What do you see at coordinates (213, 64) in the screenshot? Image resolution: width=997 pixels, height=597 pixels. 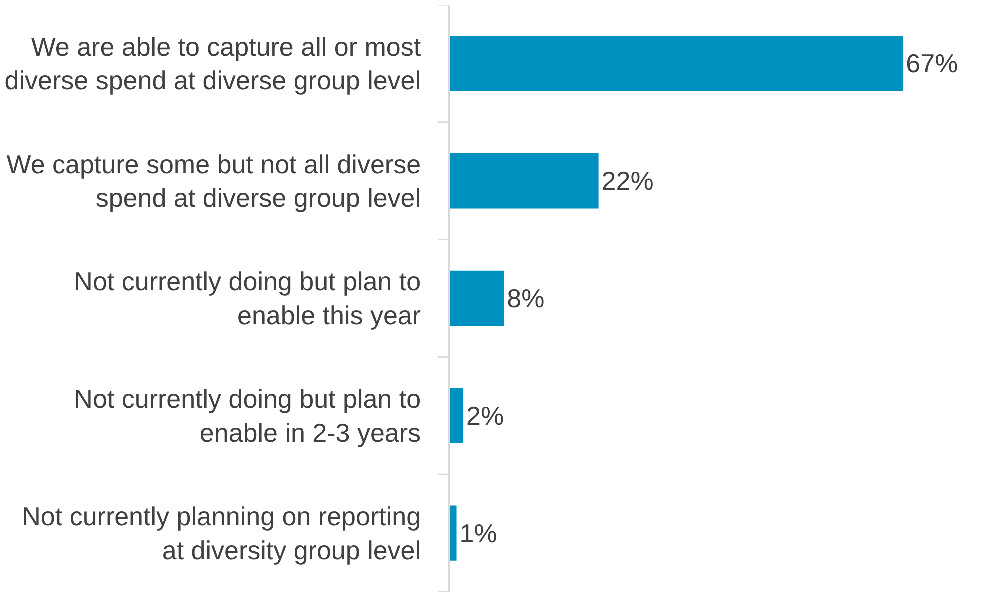 I see `y-tick-label: We are able to capture all or most diverse spend at diverse group level` at bounding box center [213, 64].